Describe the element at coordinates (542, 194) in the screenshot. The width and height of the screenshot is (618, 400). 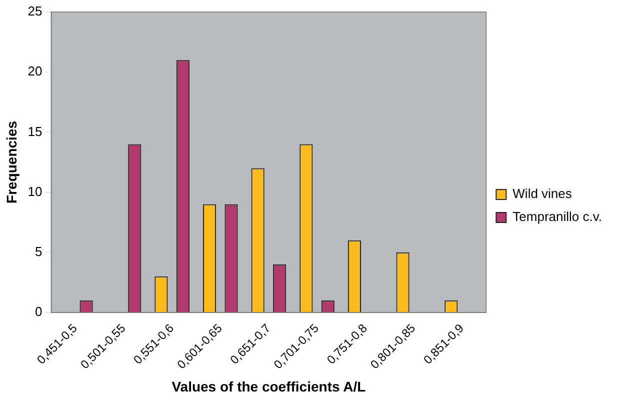
I see `legend-label: Wild vines` at that location.